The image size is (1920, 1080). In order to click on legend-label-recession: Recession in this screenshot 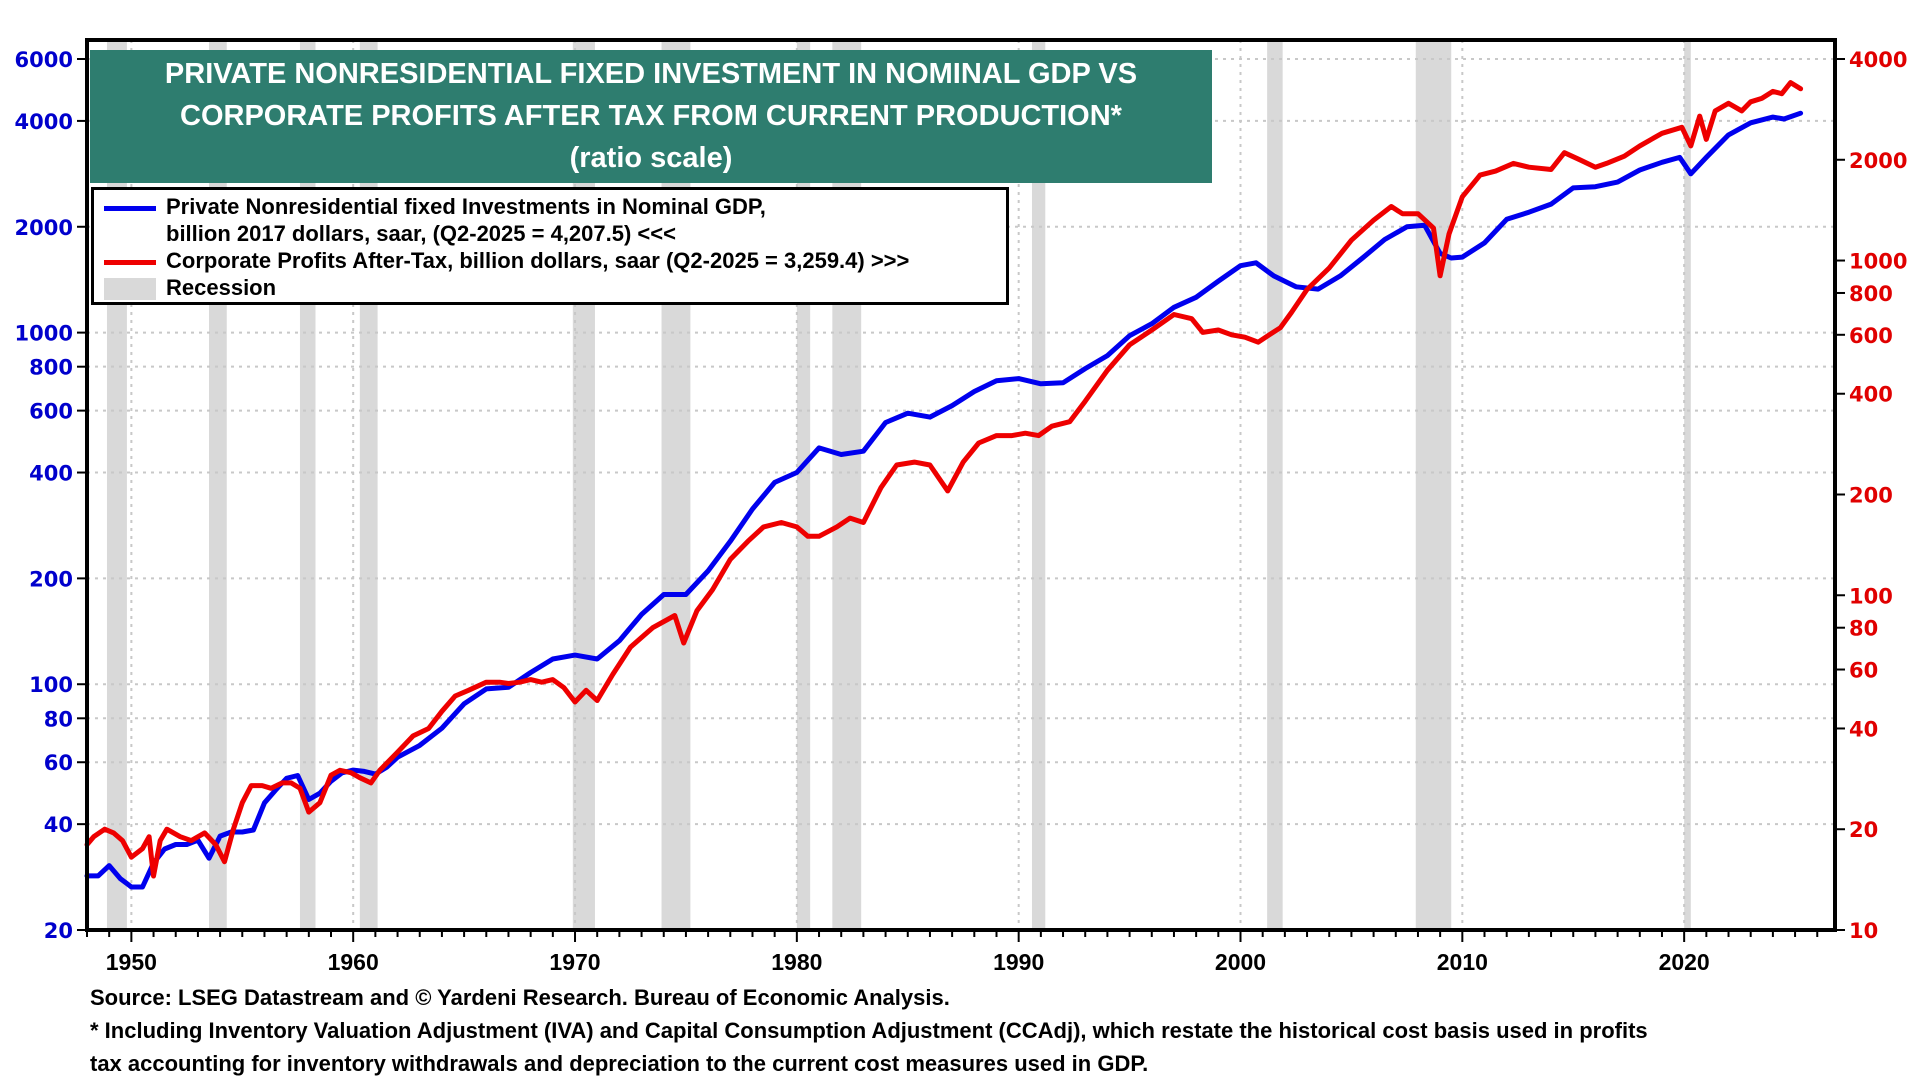, I will do `click(221, 287)`.